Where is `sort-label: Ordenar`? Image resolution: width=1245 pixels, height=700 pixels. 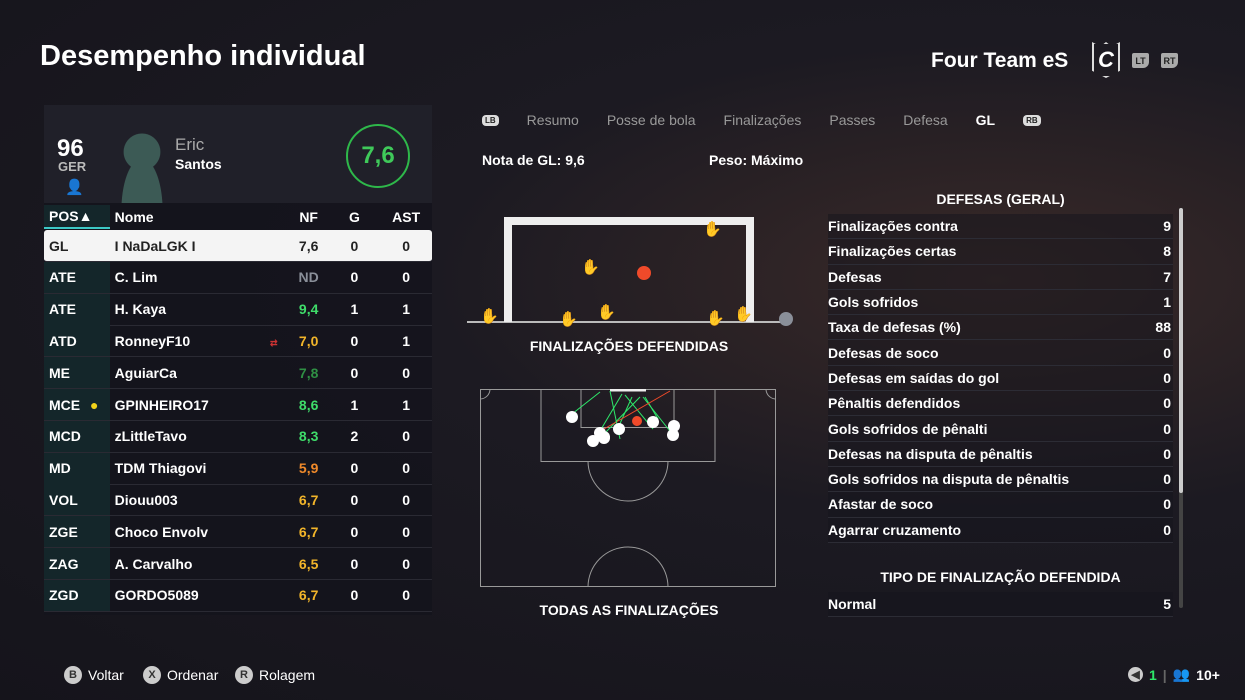 sort-label: Ordenar is located at coordinates (193, 675).